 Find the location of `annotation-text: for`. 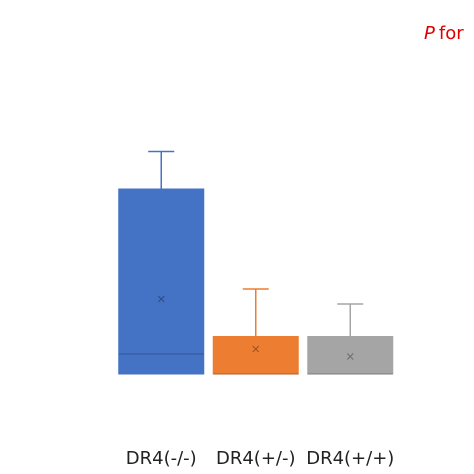

annotation-text: for is located at coordinates (451, 33).